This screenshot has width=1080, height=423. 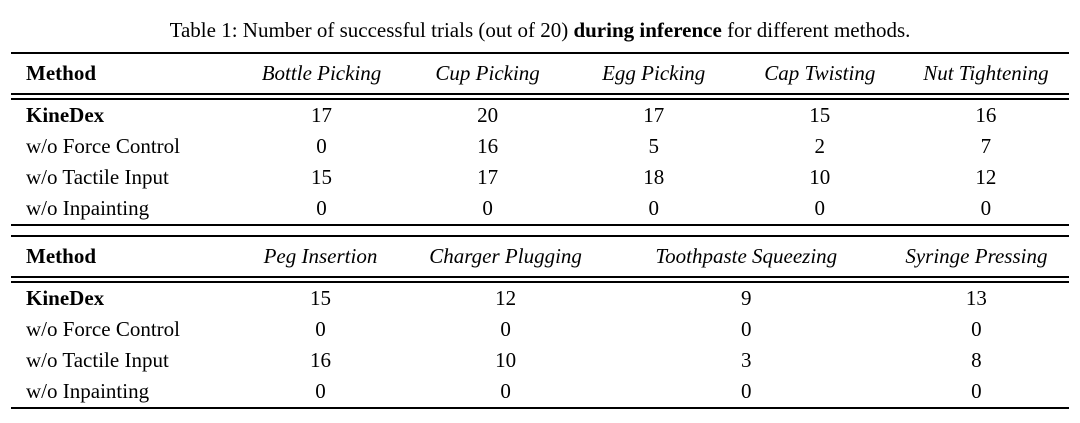 What do you see at coordinates (540, 392) in the screenshot?
I see `table-row-wo-inpainting: w/o Inpainting 0 0 0 0` at bounding box center [540, 392].